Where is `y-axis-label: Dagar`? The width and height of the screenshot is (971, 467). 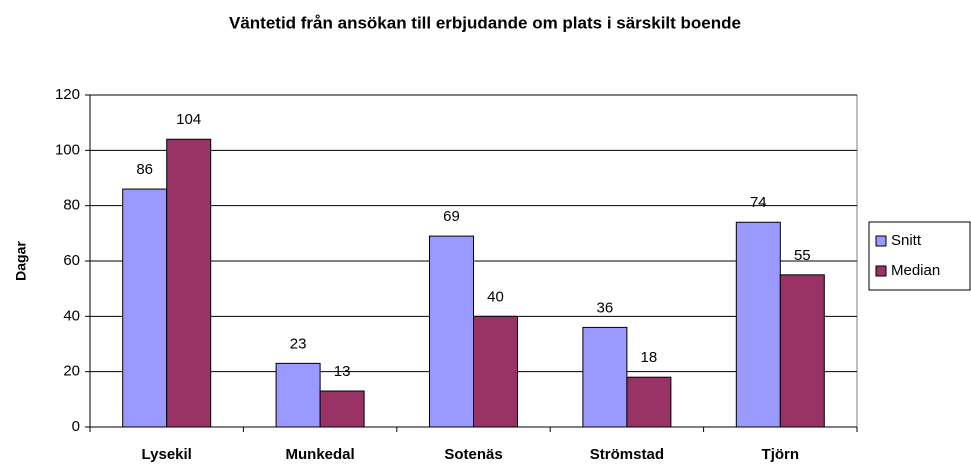 y-axis-label: Dagar is located at coordinates (21, 261).